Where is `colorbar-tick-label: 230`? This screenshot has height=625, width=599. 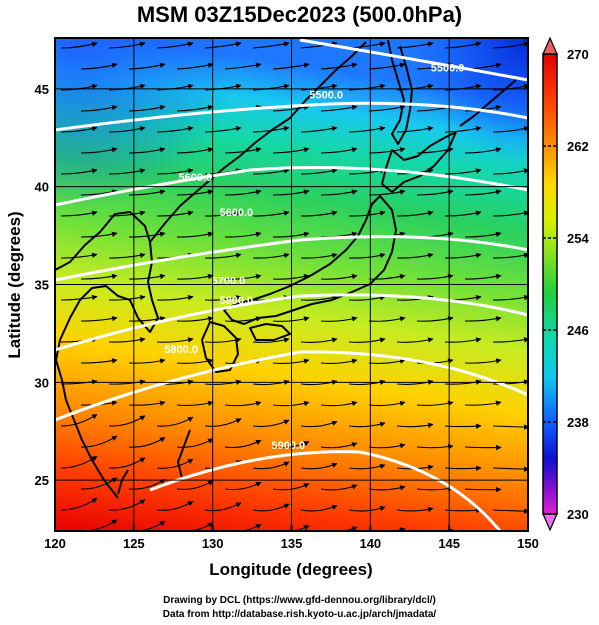
colorbar-tick-label: 230 is located at coordinates (578, 514).